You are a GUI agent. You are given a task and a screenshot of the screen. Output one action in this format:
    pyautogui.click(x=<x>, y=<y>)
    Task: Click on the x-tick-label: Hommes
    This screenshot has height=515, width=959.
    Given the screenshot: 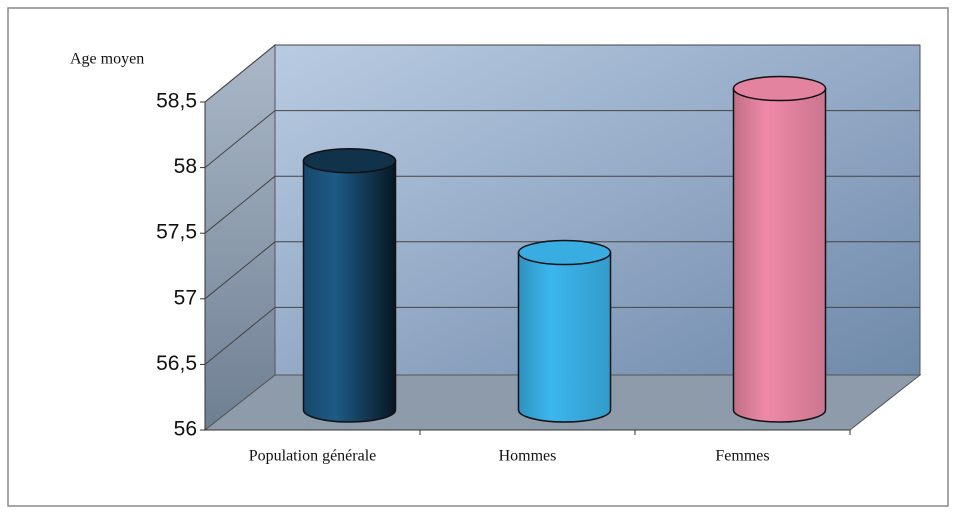 What is the action you would take?
    pyautogui.click(x=528, y=456)
    